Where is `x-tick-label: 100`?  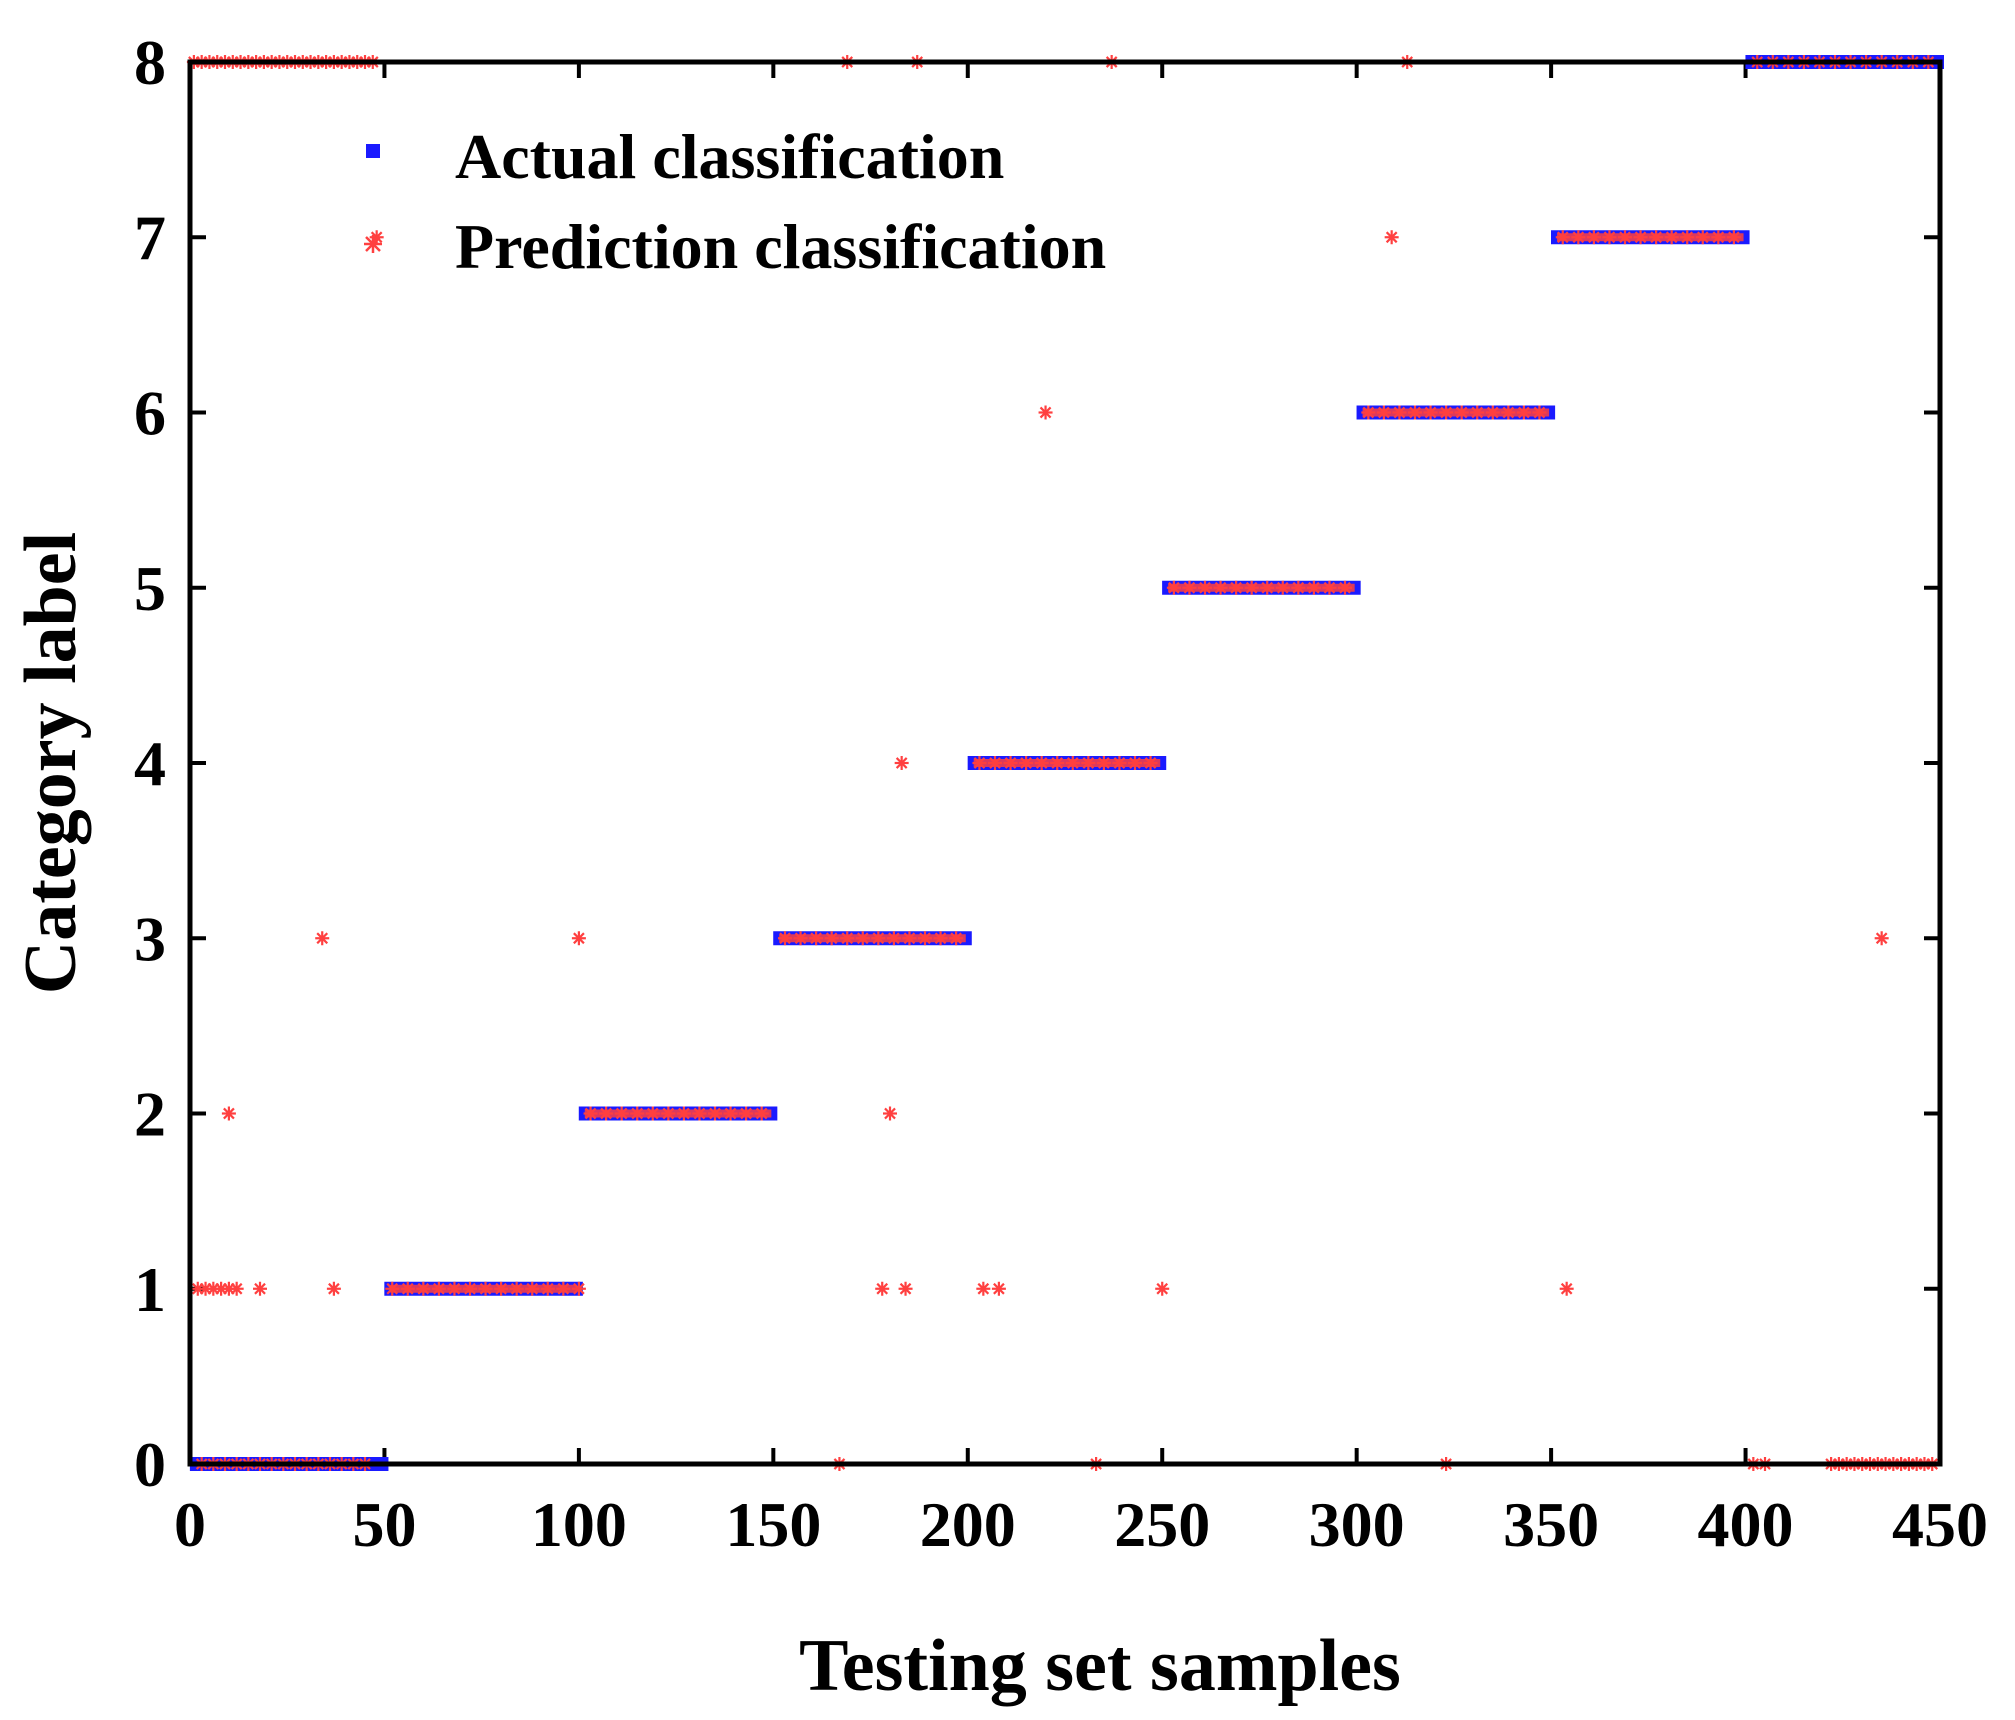 x-tick-label: 100 is located at coordinates (579, 1524).